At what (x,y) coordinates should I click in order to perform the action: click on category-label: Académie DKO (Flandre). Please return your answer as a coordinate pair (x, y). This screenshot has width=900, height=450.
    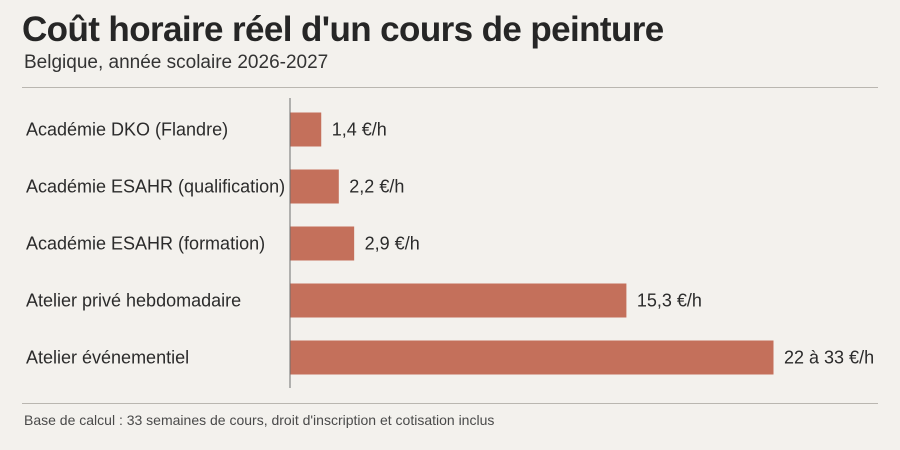
    Looking at the image, I should click on (127, 130).